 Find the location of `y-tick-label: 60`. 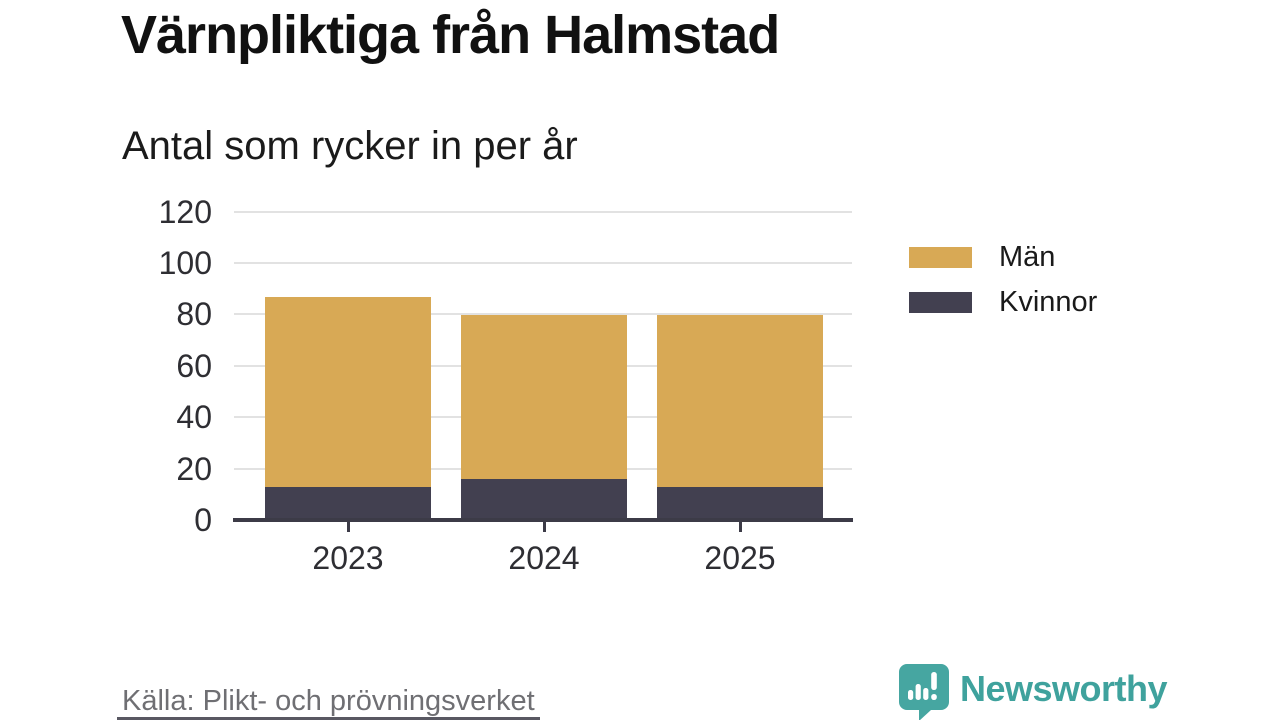

y-tick-label: 60 is located at coordinates (194, 365).